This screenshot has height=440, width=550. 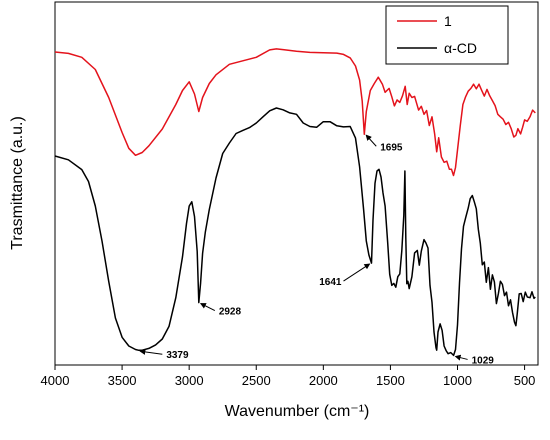 What do you see at coordinates (230, 312) in the screenshot?
I see `annotation-label: 2928` at bounding box center [230, 312].